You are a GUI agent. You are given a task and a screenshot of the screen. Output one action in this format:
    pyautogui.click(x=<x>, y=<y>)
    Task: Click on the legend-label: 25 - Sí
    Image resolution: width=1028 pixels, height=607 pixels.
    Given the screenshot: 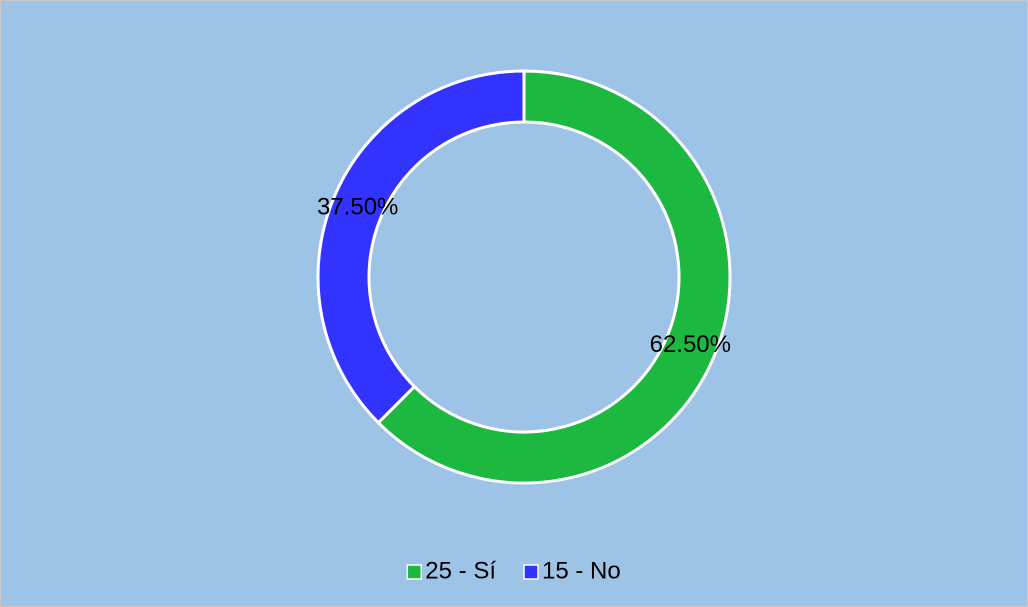 What is the action you would take?
    pyautogui.click(x=460, y=570)
    